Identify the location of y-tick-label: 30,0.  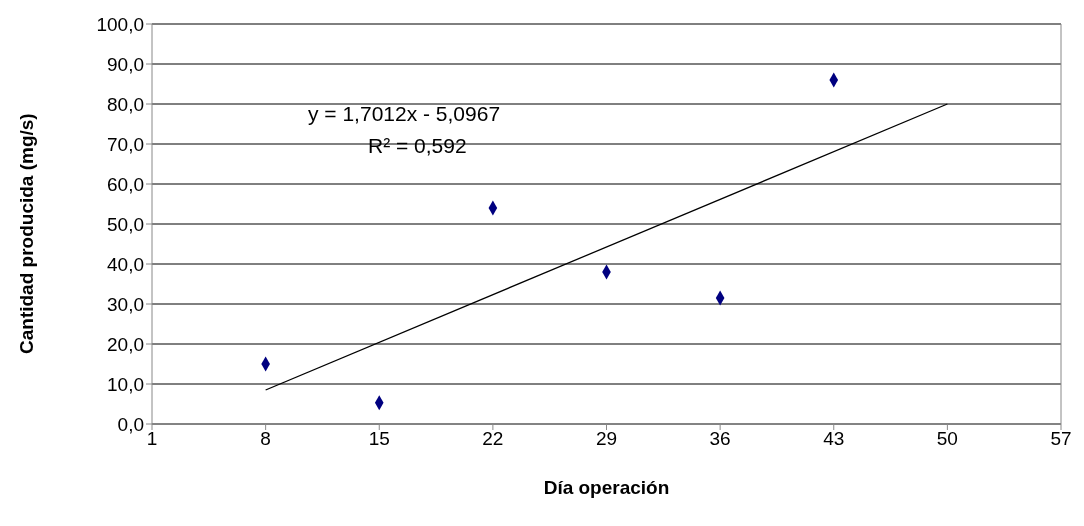
(125, 304).